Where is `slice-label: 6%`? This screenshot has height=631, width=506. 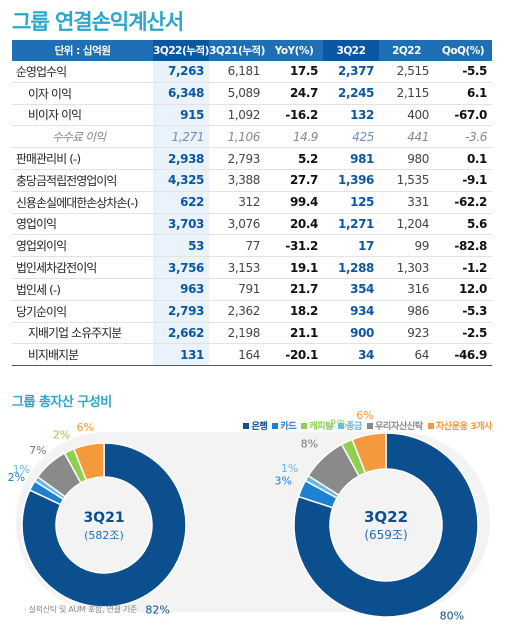 slice-label: 6% is located at coordinates (85, 427).